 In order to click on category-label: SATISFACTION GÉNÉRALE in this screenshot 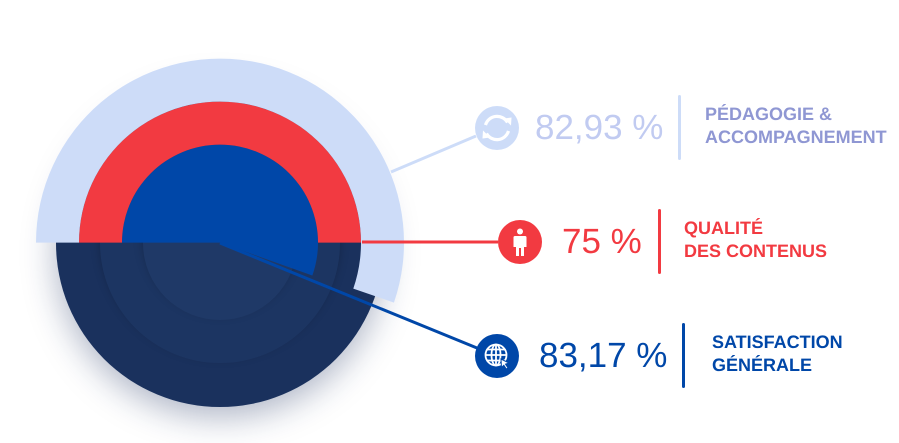, I will do `click(777, 354)`.